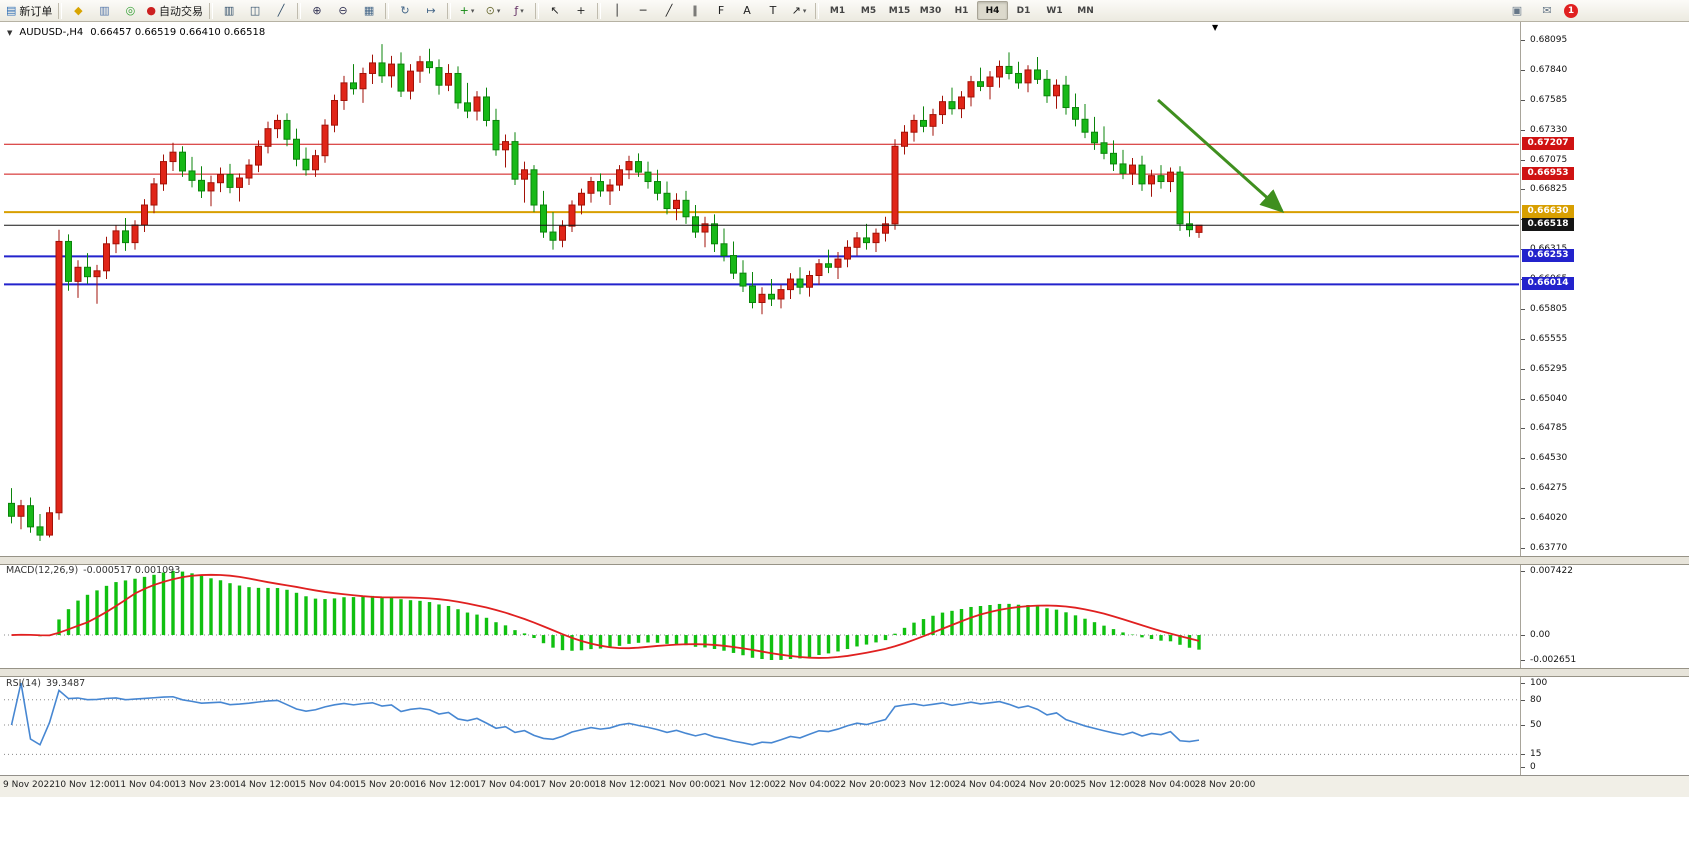  What do you see at coordinates (174, 11) in the screenshot?
I see `autotrading-button: ● 自动交易` at bounding box center [174, 11].